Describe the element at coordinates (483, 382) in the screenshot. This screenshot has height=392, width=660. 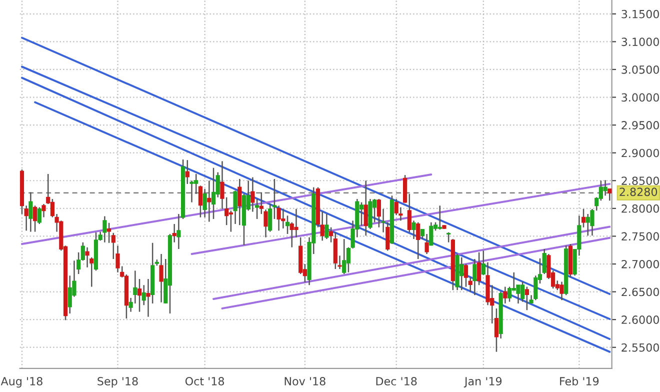
I see `x-tick-label: Jan '19` at that location.